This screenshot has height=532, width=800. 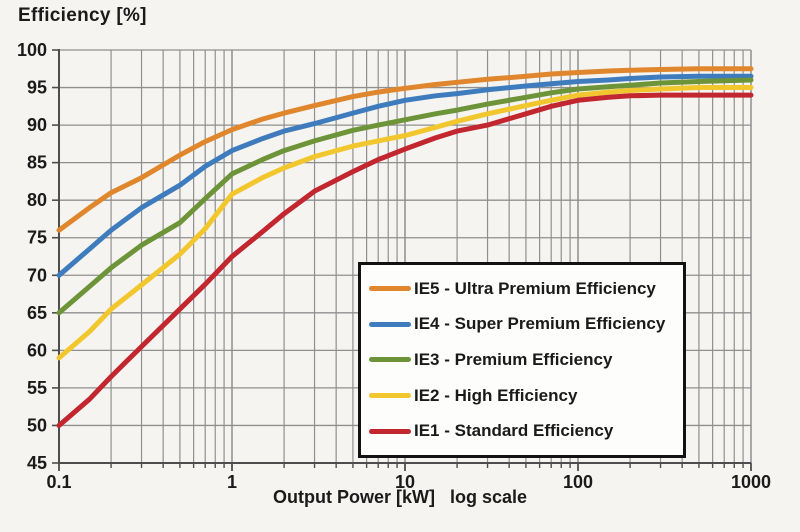 I want to click on y-tick-label: 90, so click(x=37, y=125).